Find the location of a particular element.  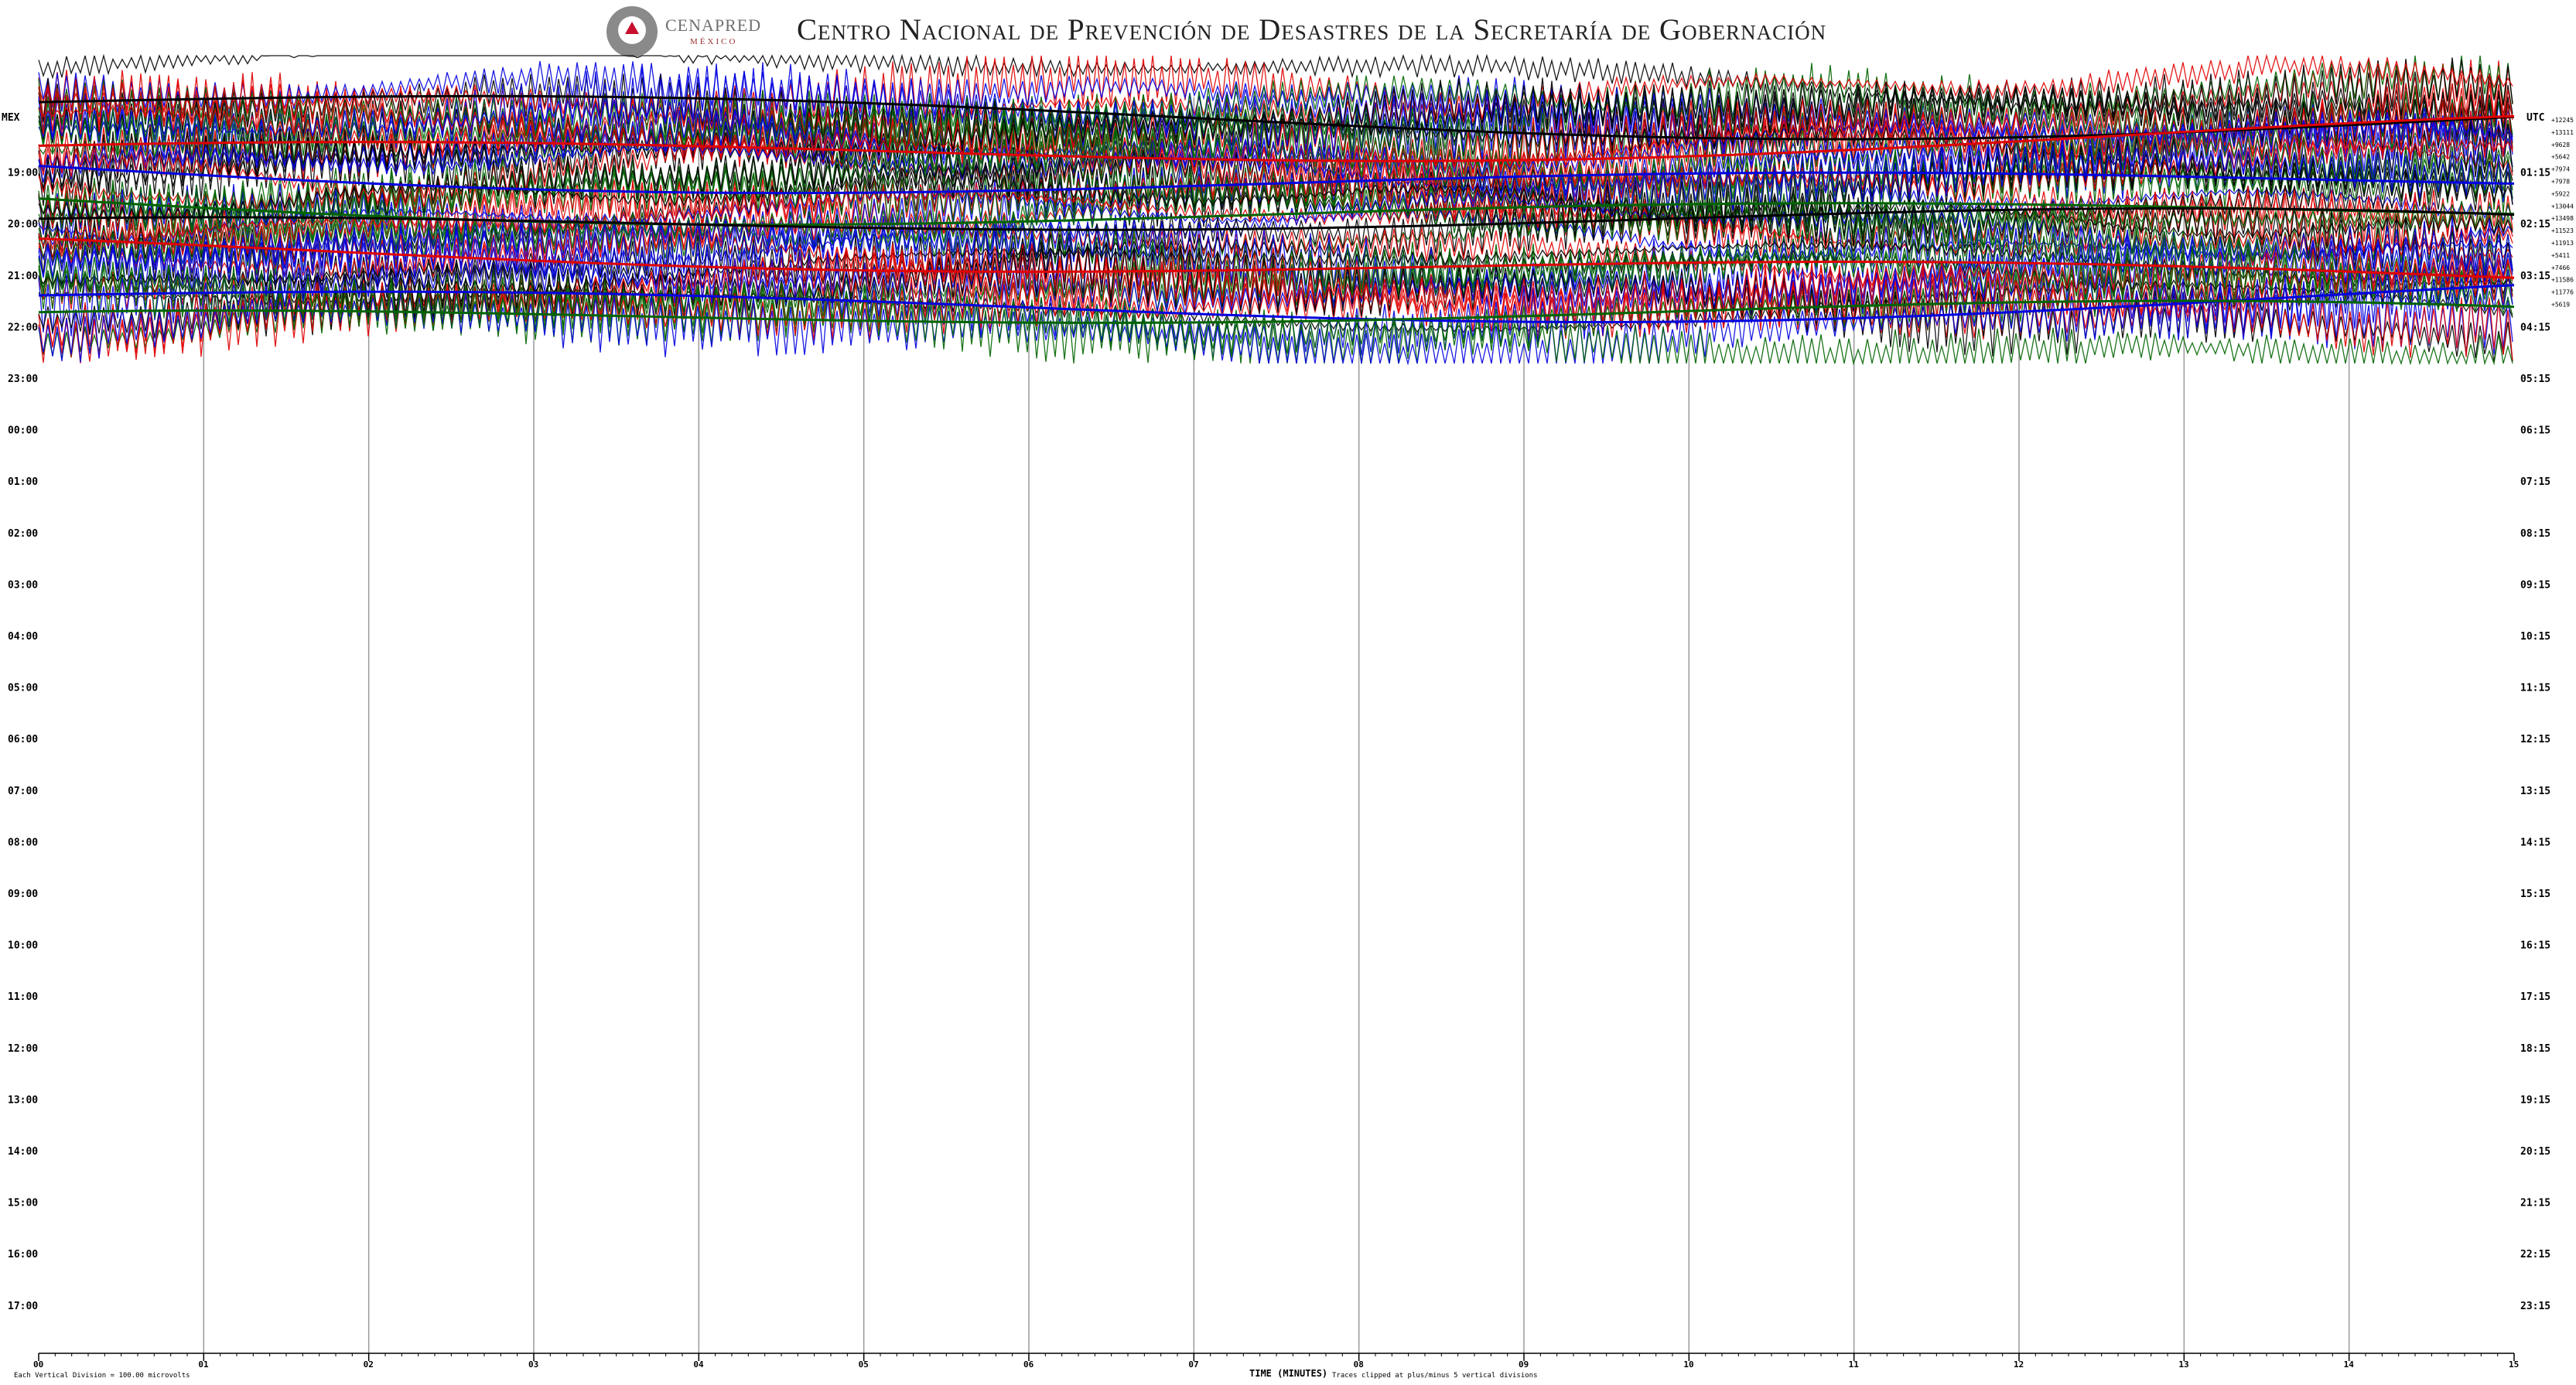

left-axis-title: MEX is located at coordinates (11, 118).